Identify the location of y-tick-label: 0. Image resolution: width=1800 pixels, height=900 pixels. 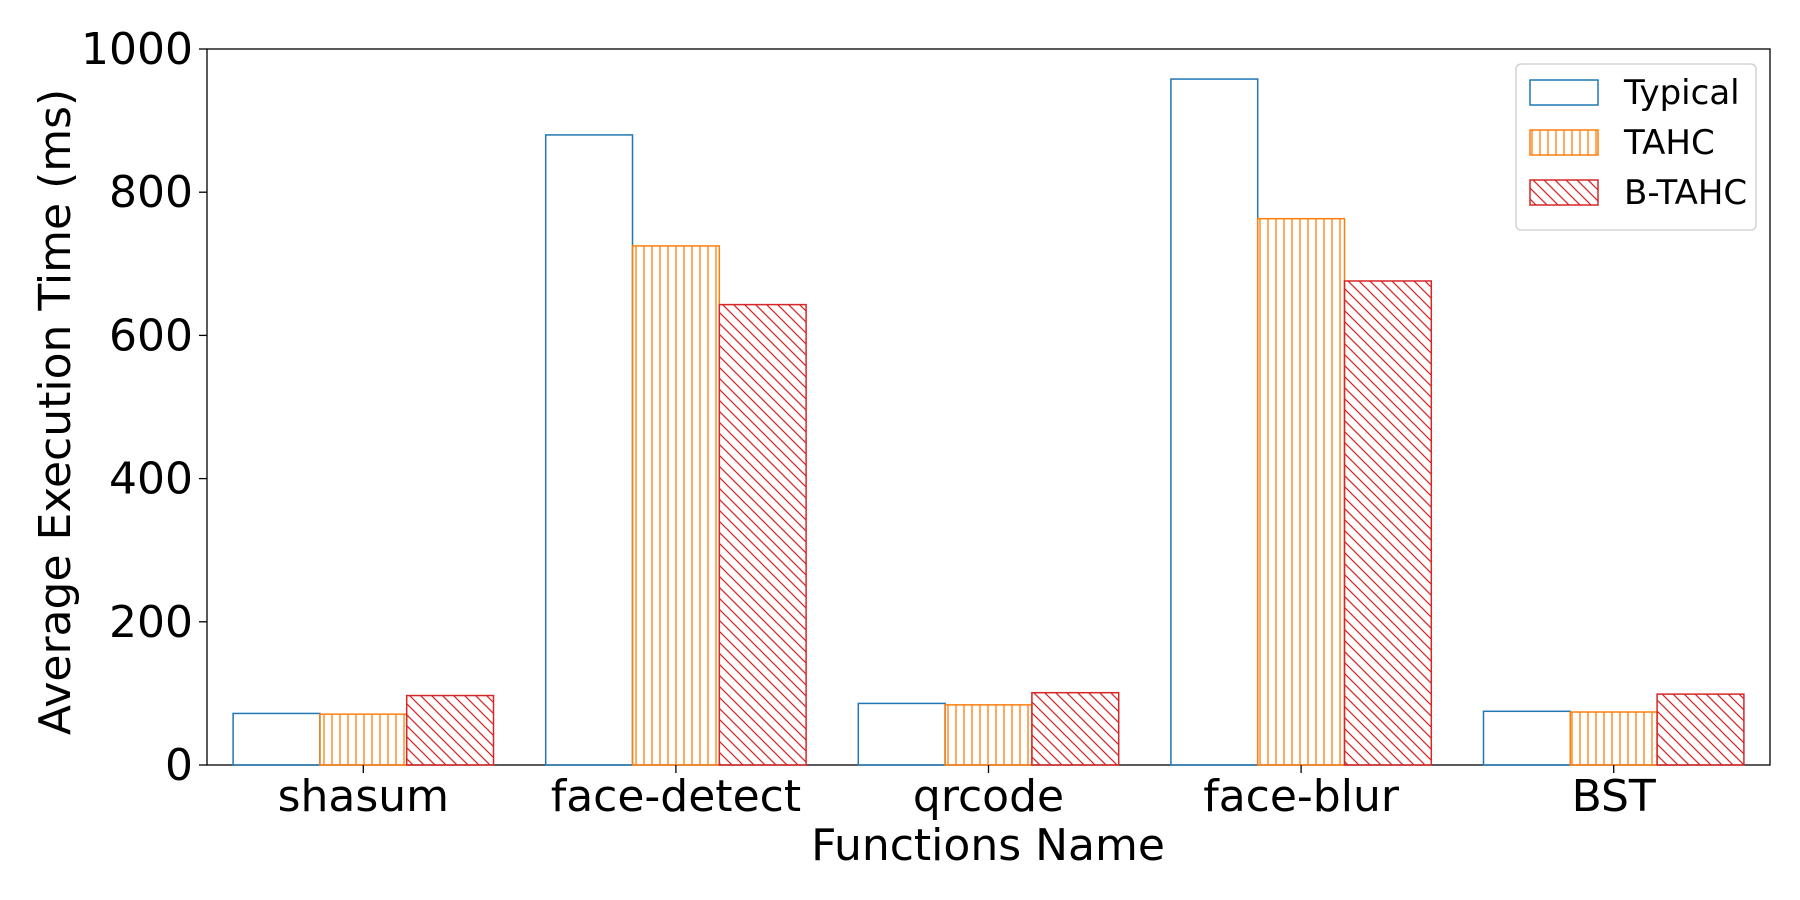
(179, 765).